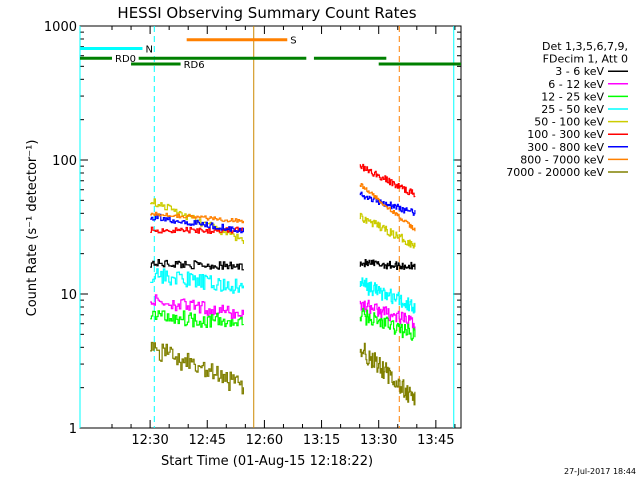 This screenshot has height=480, width=640. What do you see at coordinates (68, 295) in the screenshot?
I see `y-tick-label: 10` at bounding box center [68, 295].